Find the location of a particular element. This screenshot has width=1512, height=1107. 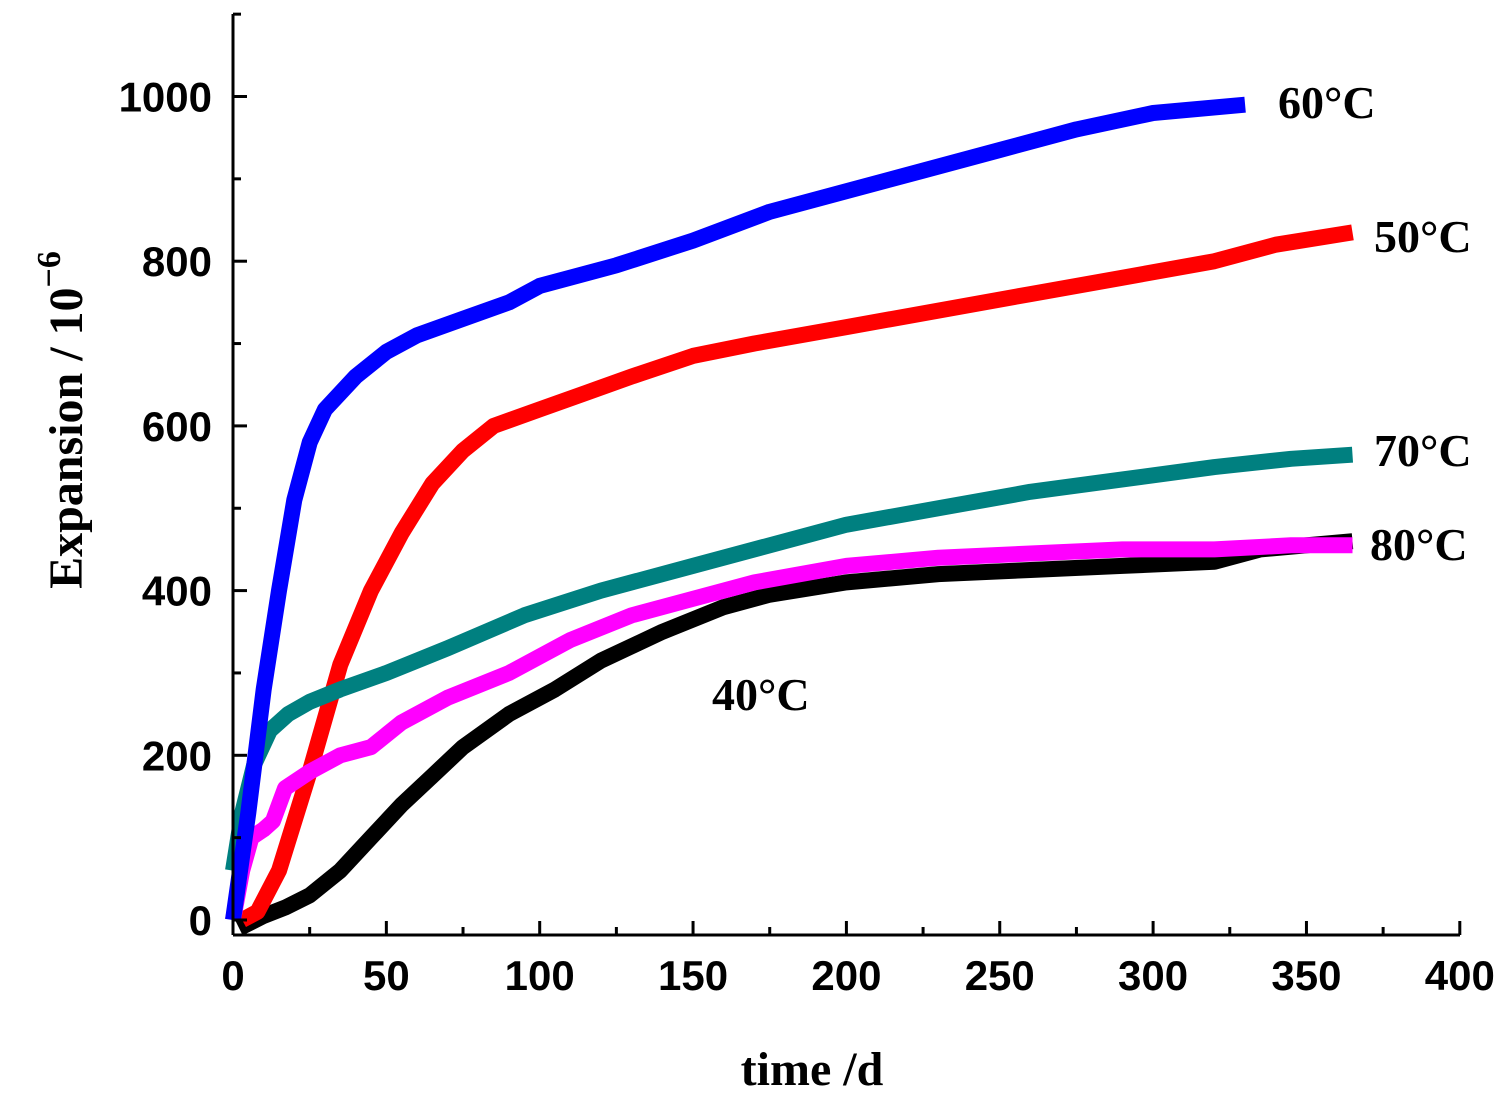

x-tick-label: 100 is located at coordinates (540, 975).